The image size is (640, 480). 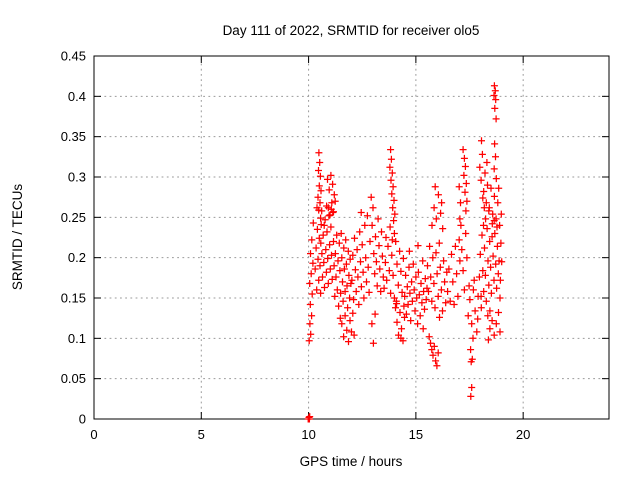 I want to click on y-tick-label: 0.4, so click(x=77, y=96).